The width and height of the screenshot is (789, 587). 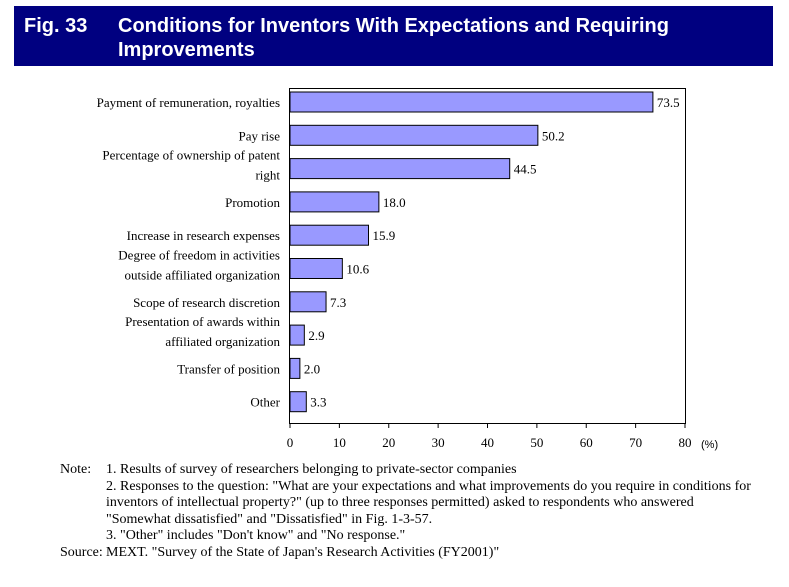 I want to click on x-tick-label: 10, so click(x=339, y=442).